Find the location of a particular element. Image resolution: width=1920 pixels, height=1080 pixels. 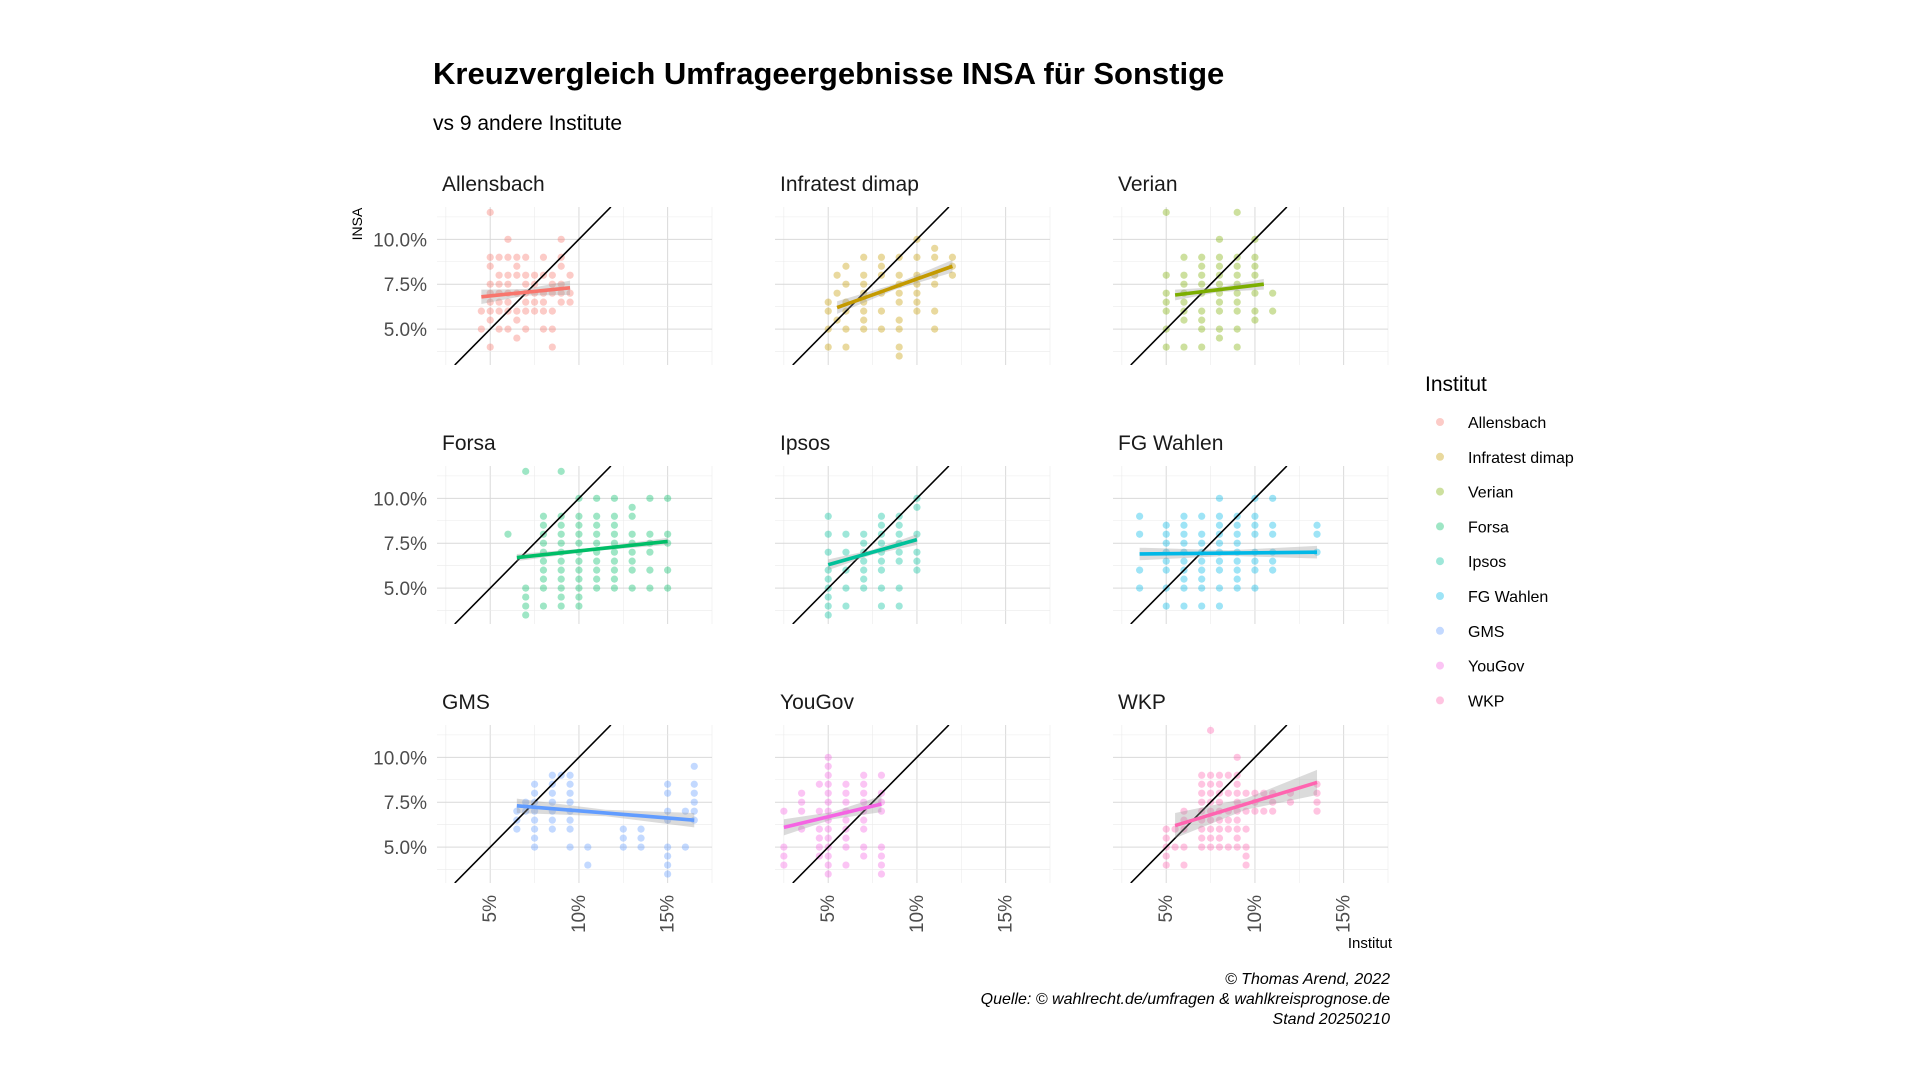

panel-wkp: WKP is located at coordinates (1251, 787).